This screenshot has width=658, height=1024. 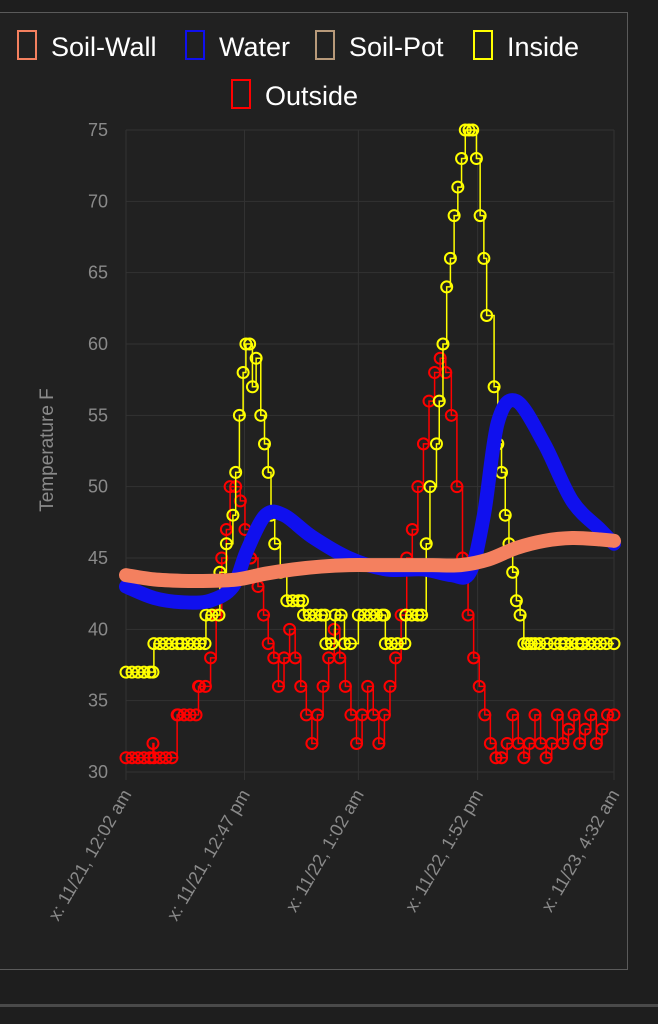 I want to click on y-tick-label: 55, so click(x=98, y=415).